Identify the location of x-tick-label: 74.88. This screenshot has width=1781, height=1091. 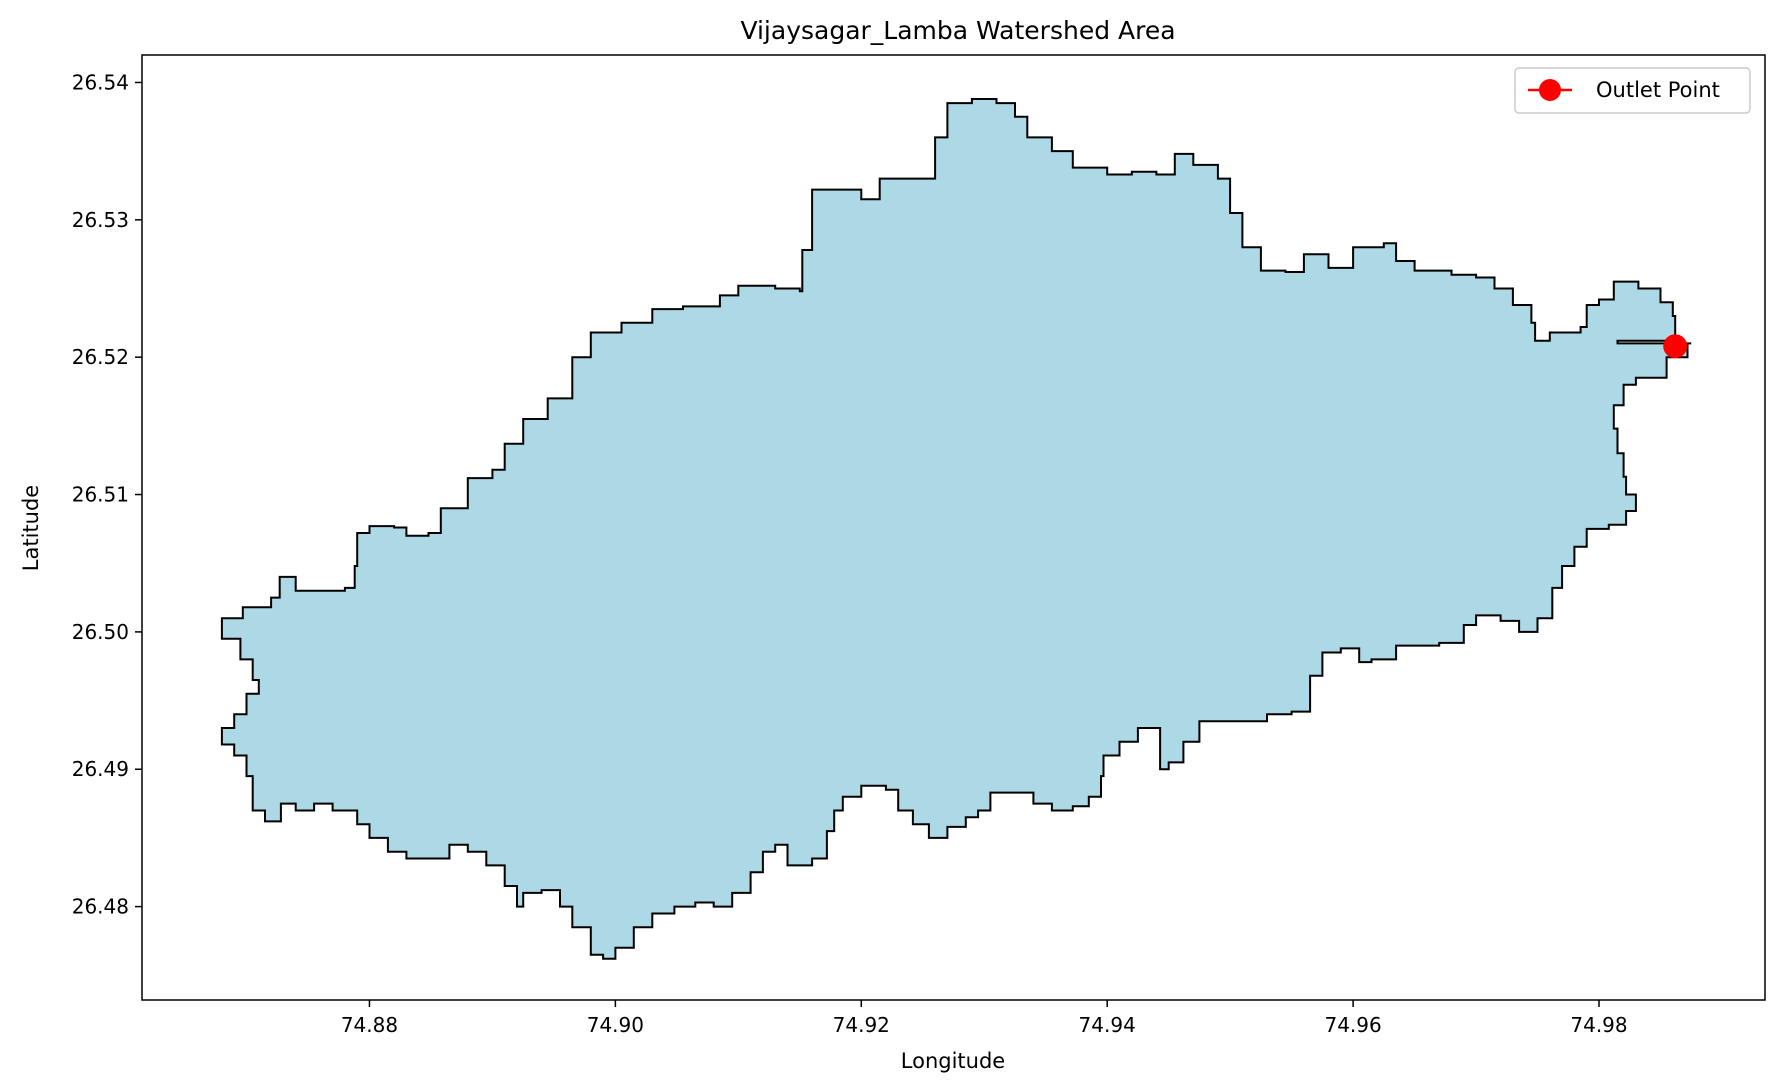
(369, 1025).